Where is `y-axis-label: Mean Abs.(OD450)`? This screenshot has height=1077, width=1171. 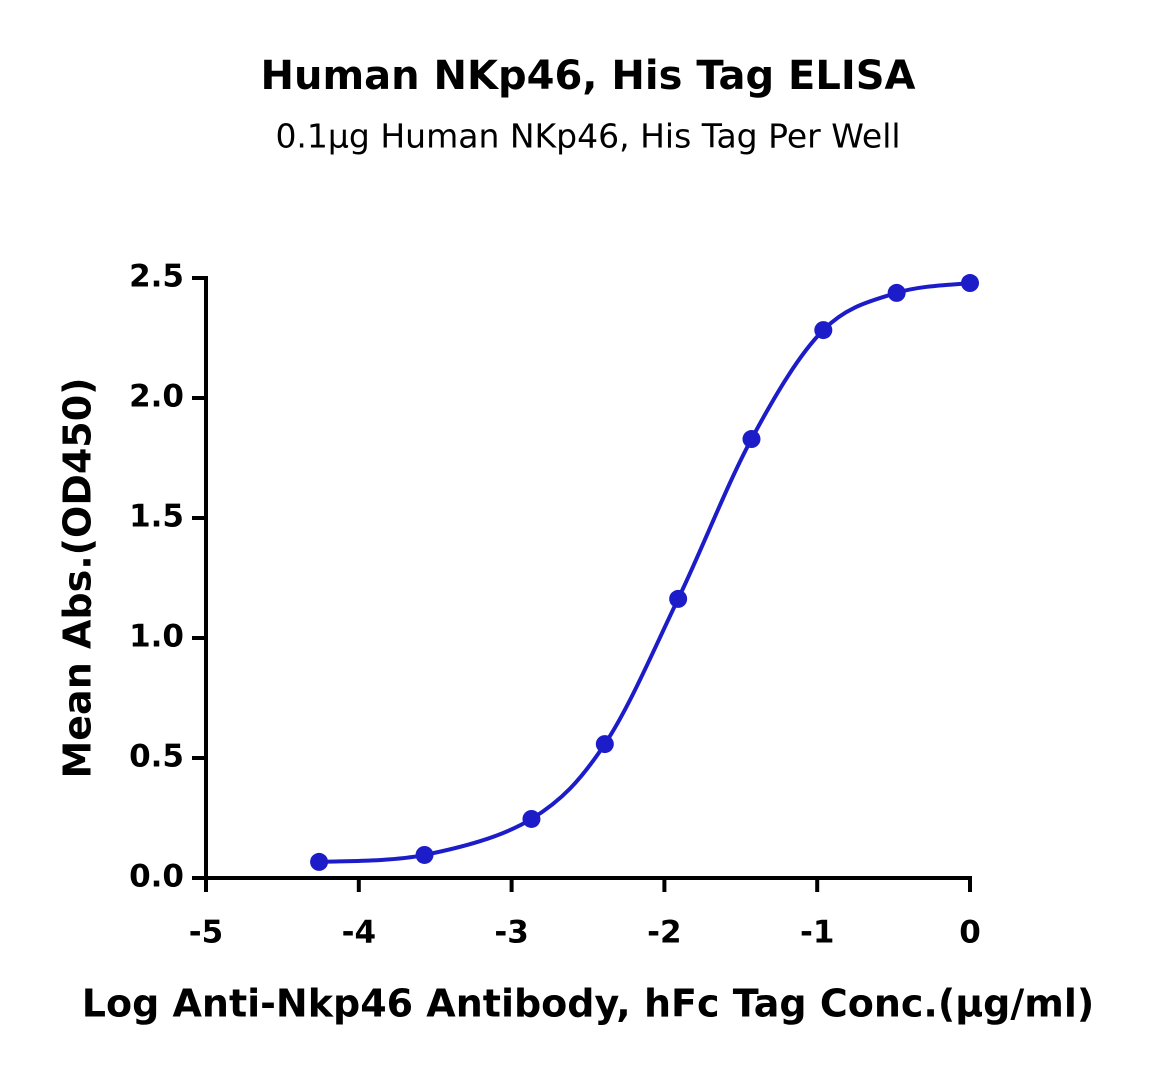
y-axis-label: Mean Abs.(OD450) is located at coordinates (78, 577).